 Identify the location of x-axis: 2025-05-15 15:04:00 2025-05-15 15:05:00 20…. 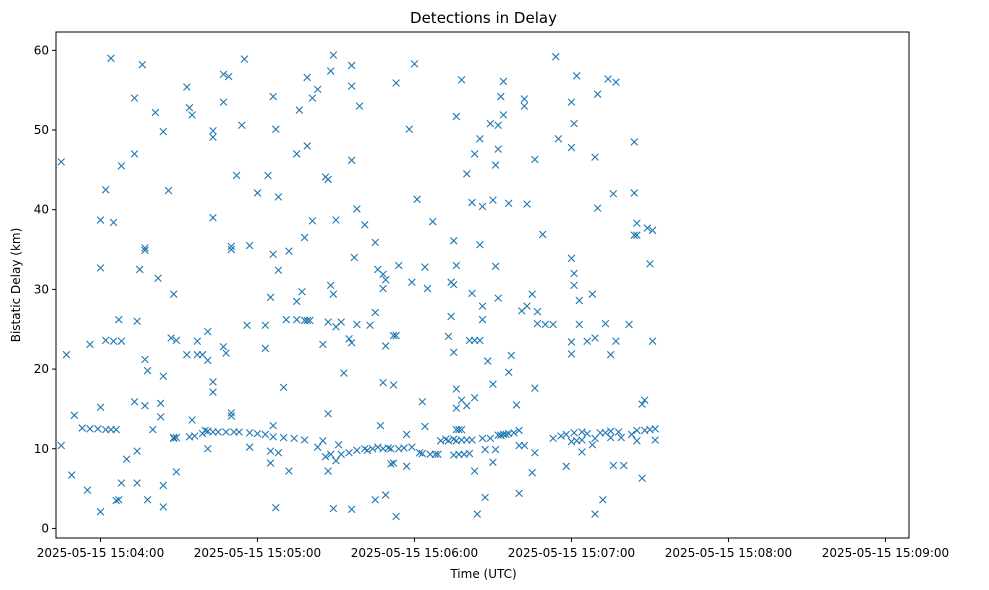
(493, 549).